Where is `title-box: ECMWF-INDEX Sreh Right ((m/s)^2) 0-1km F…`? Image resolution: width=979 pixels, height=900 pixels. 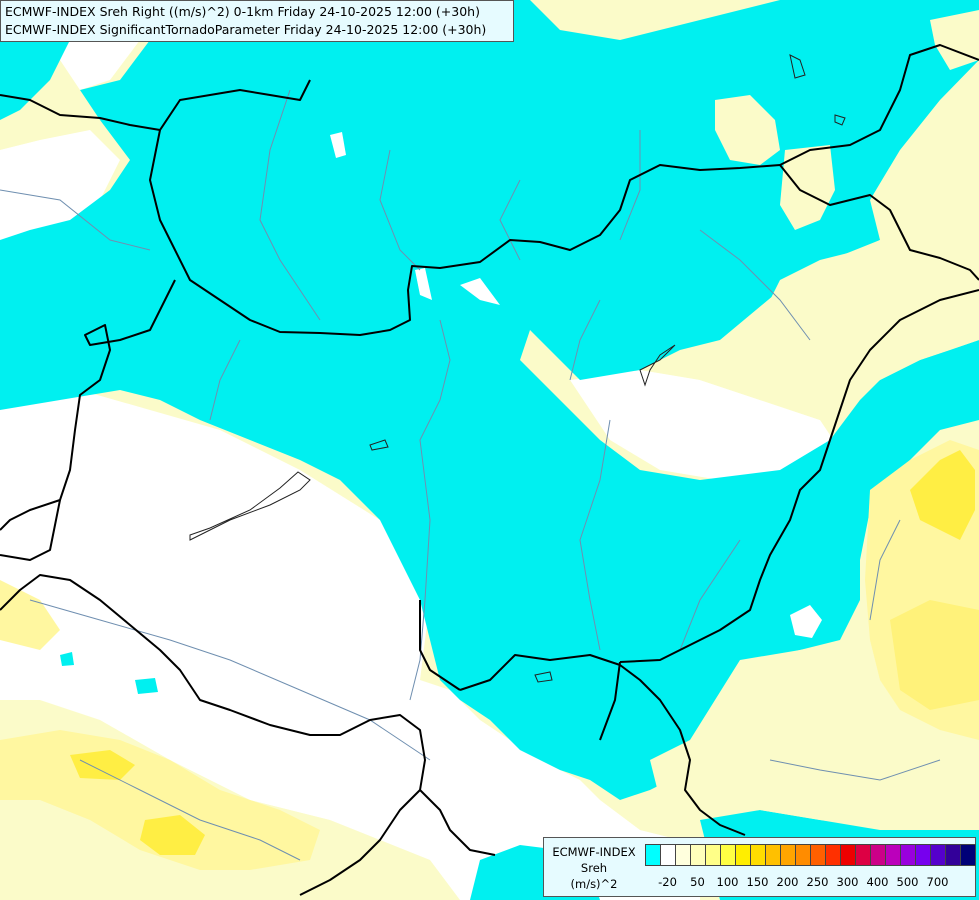
title-box: ECMWF-INDEX Sreh Right ((m/s)^2) 0-1km F… is located at coordinates (257, 21).